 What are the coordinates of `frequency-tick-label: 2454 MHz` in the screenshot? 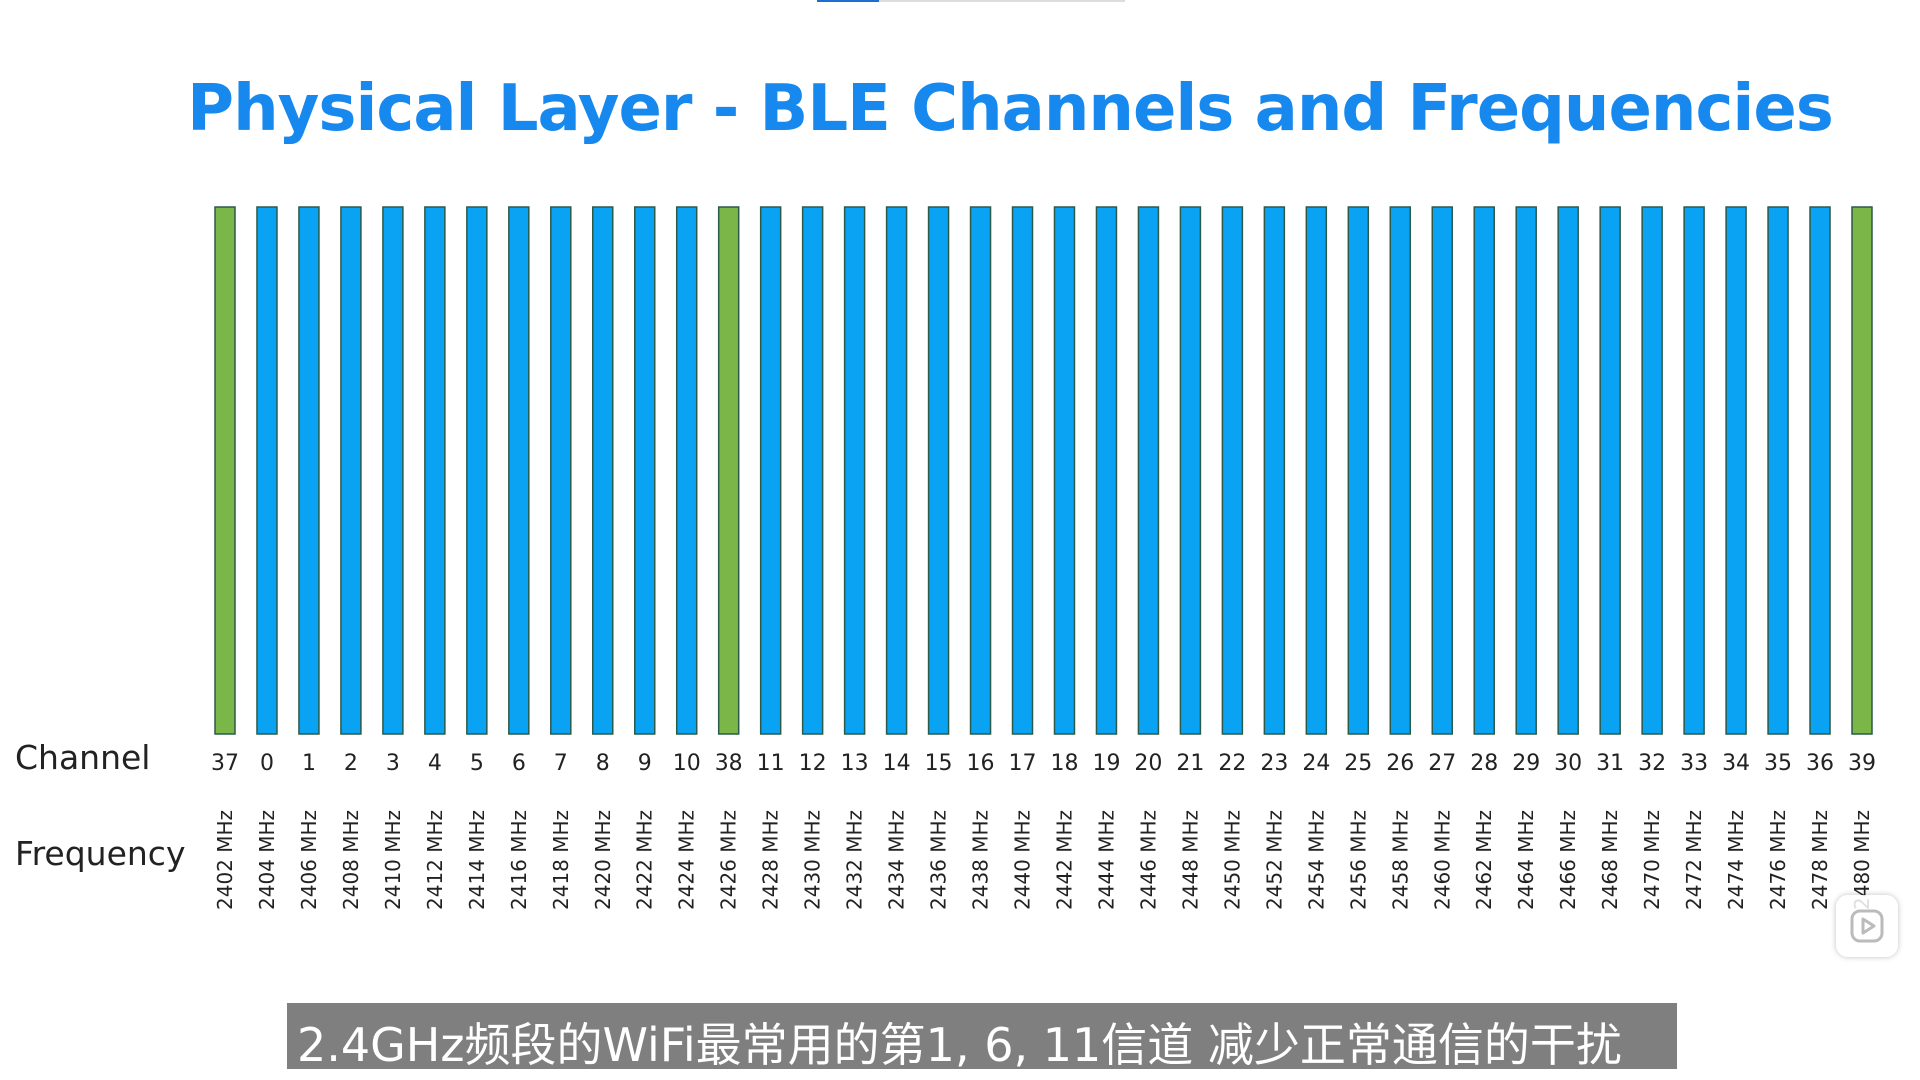 It's located at (1316, 860).